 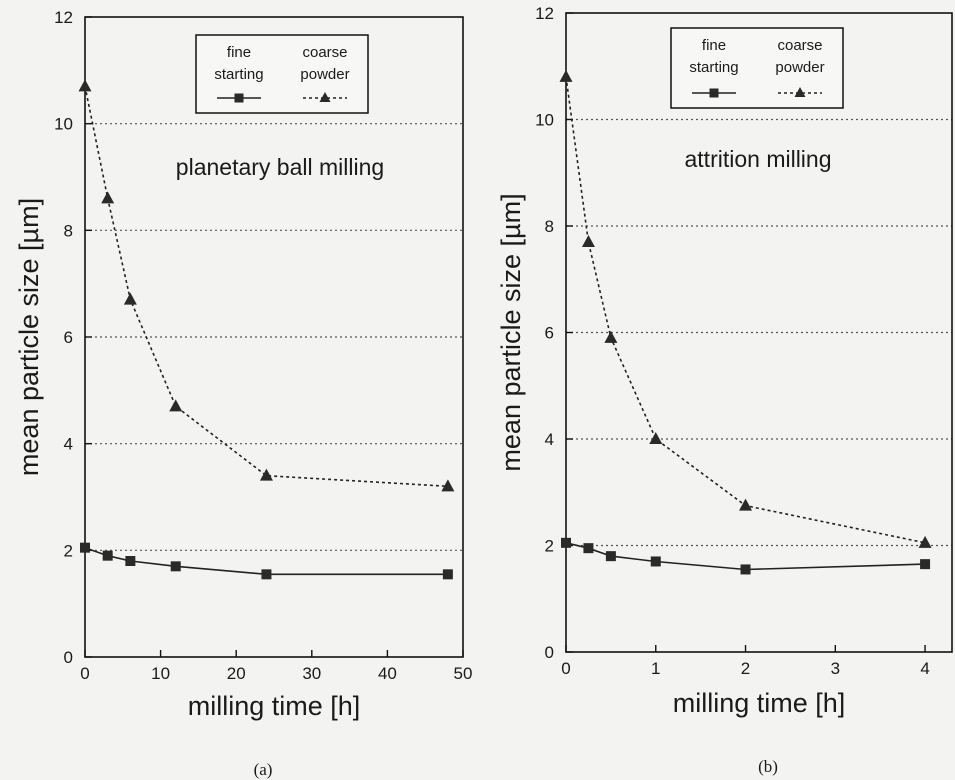 What do you see at coordinates (387, 673) in the screenshot?
I see `x-tick-label: 40` at bounding box center [387, 673].